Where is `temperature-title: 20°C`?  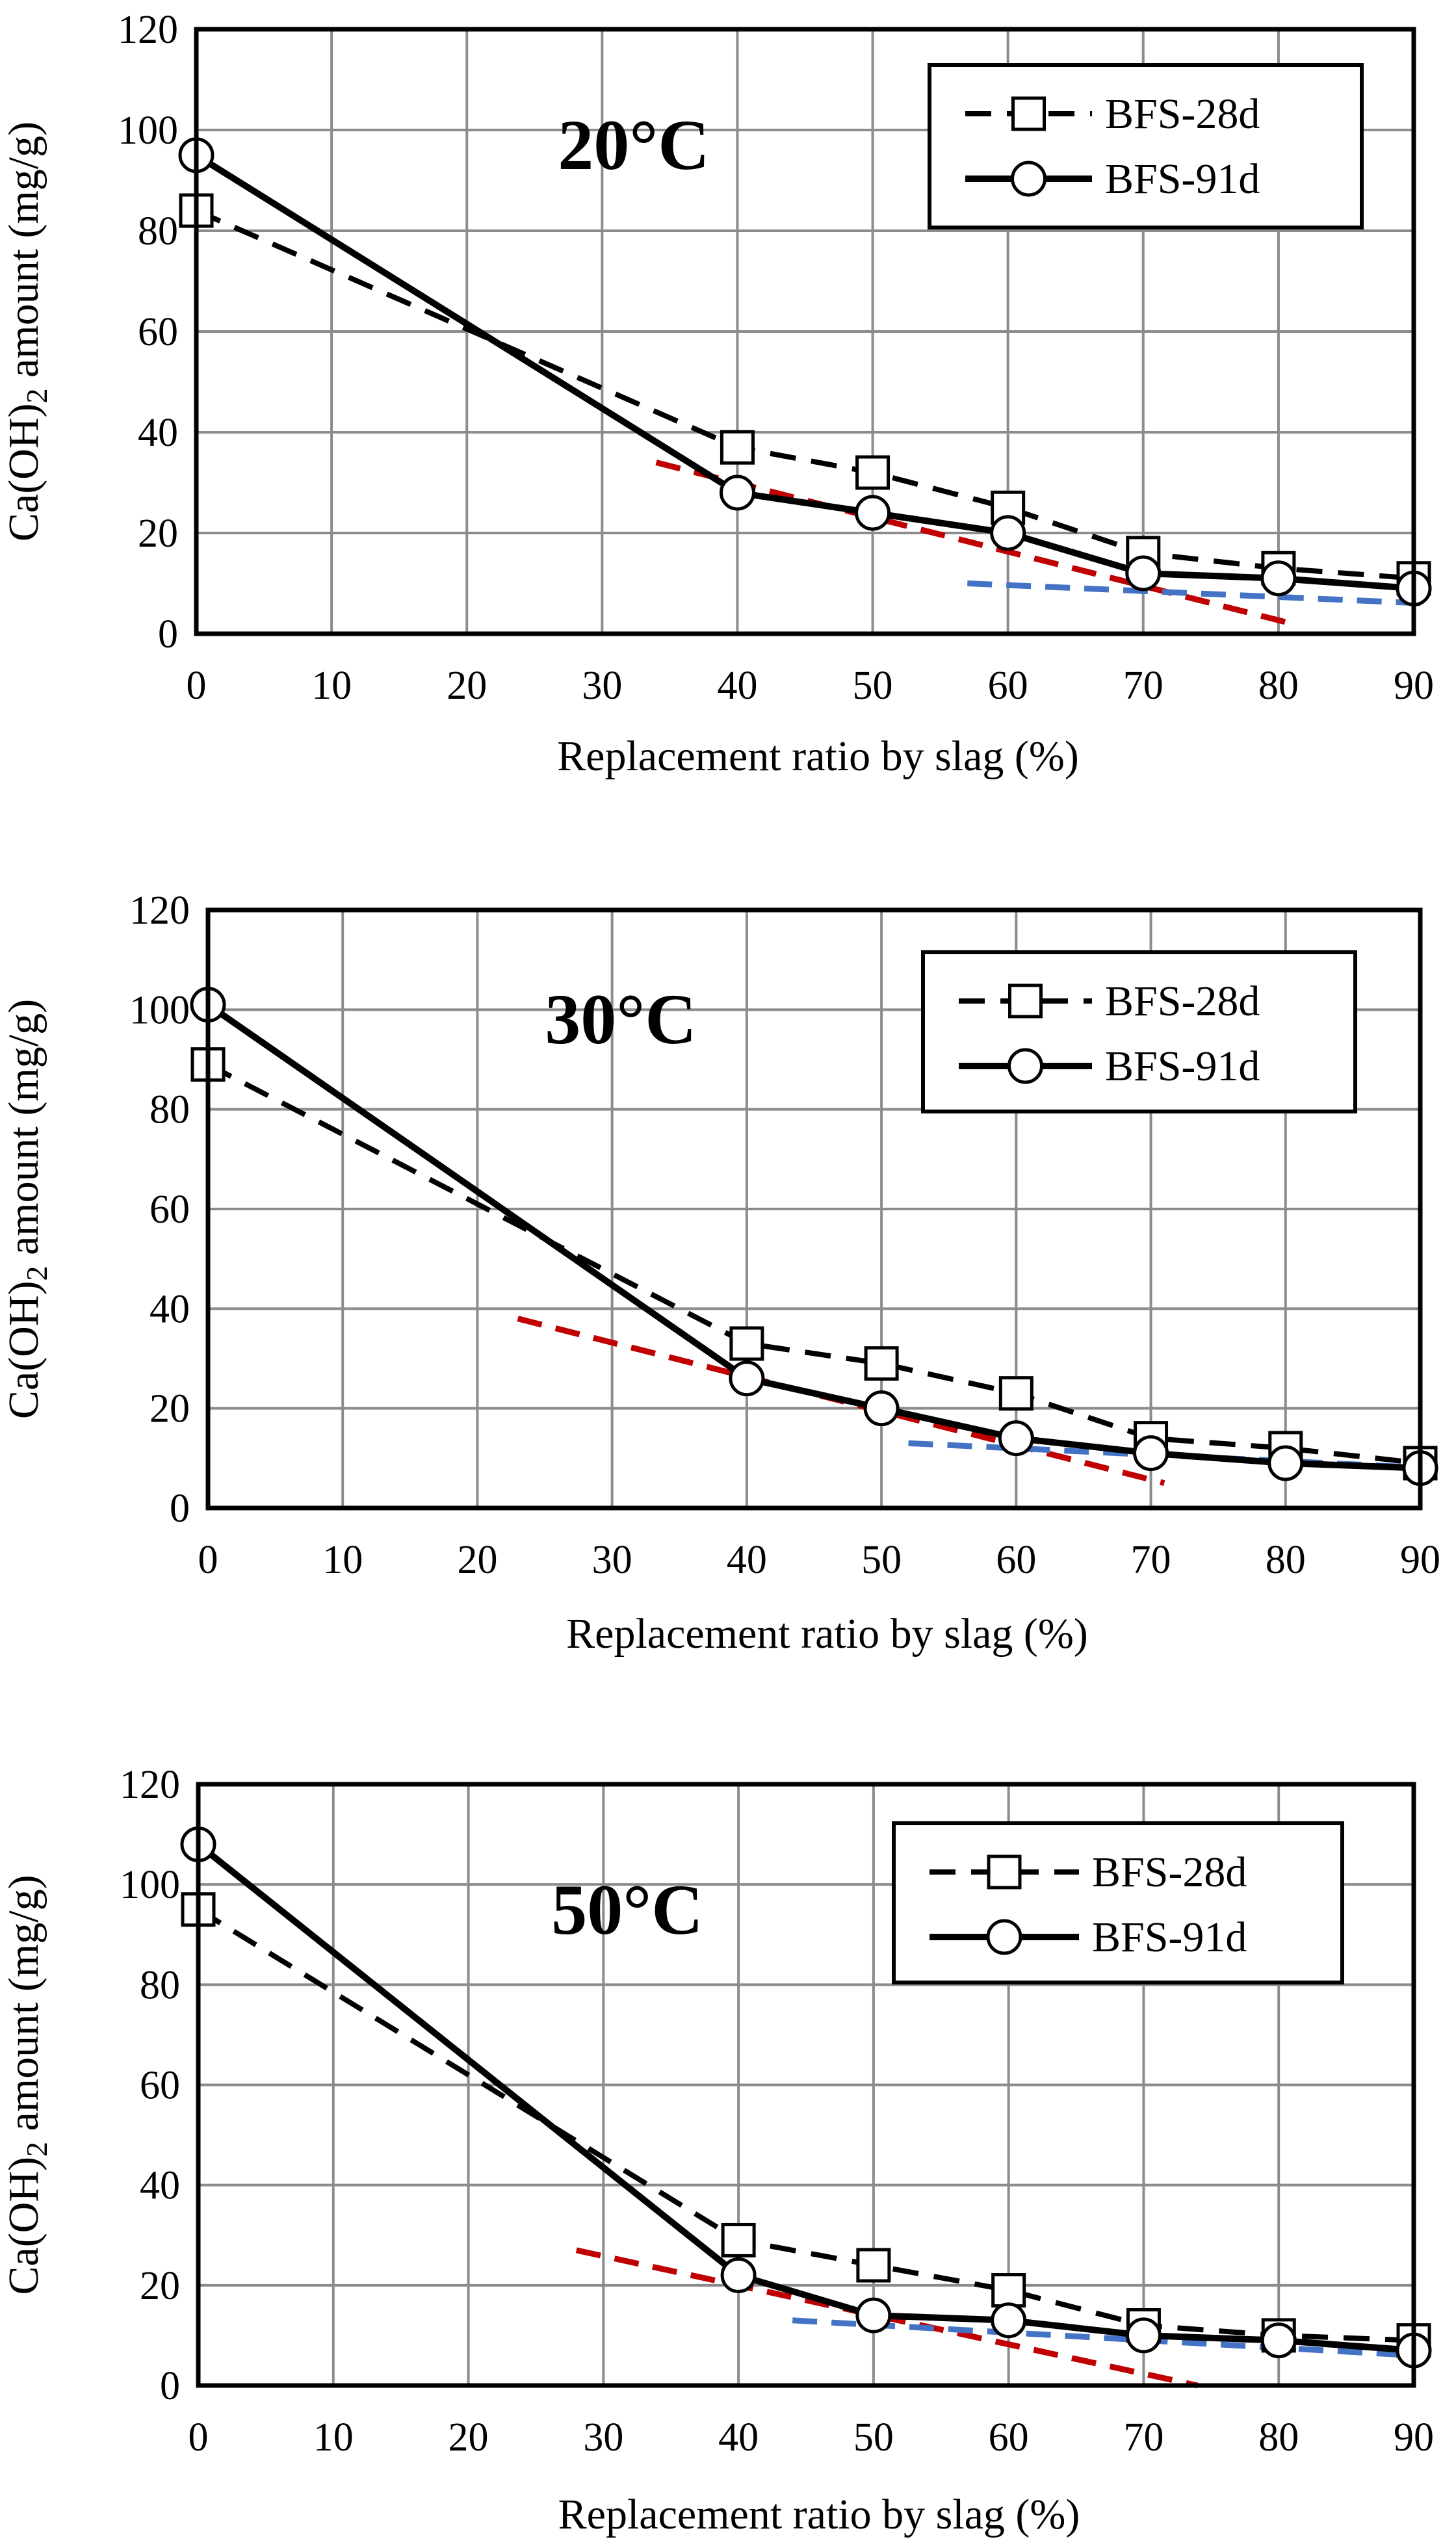
temperature-title: 20°C is located at coordinates (633, 145).